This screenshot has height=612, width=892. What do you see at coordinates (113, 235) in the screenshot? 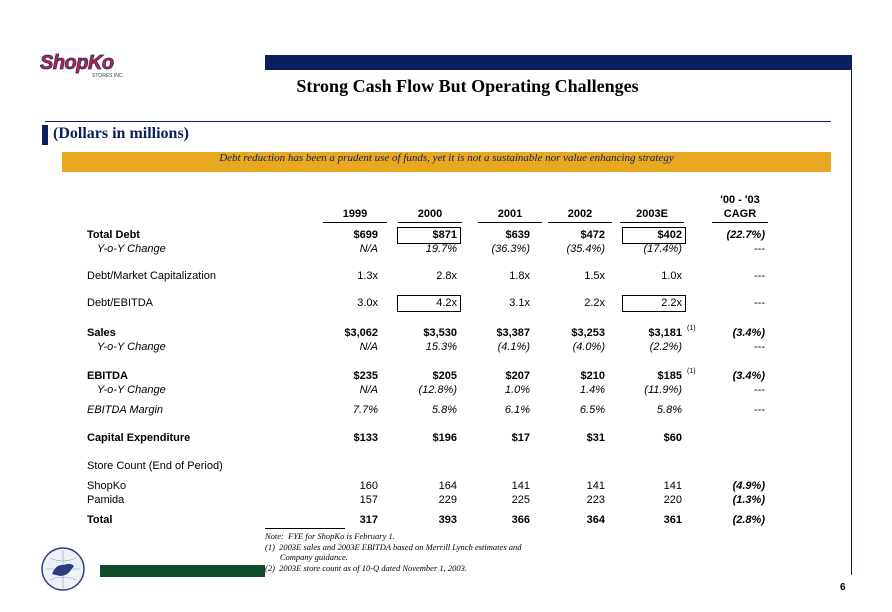
I see `row-label: Total Debt` at bounding box center [113, 235].